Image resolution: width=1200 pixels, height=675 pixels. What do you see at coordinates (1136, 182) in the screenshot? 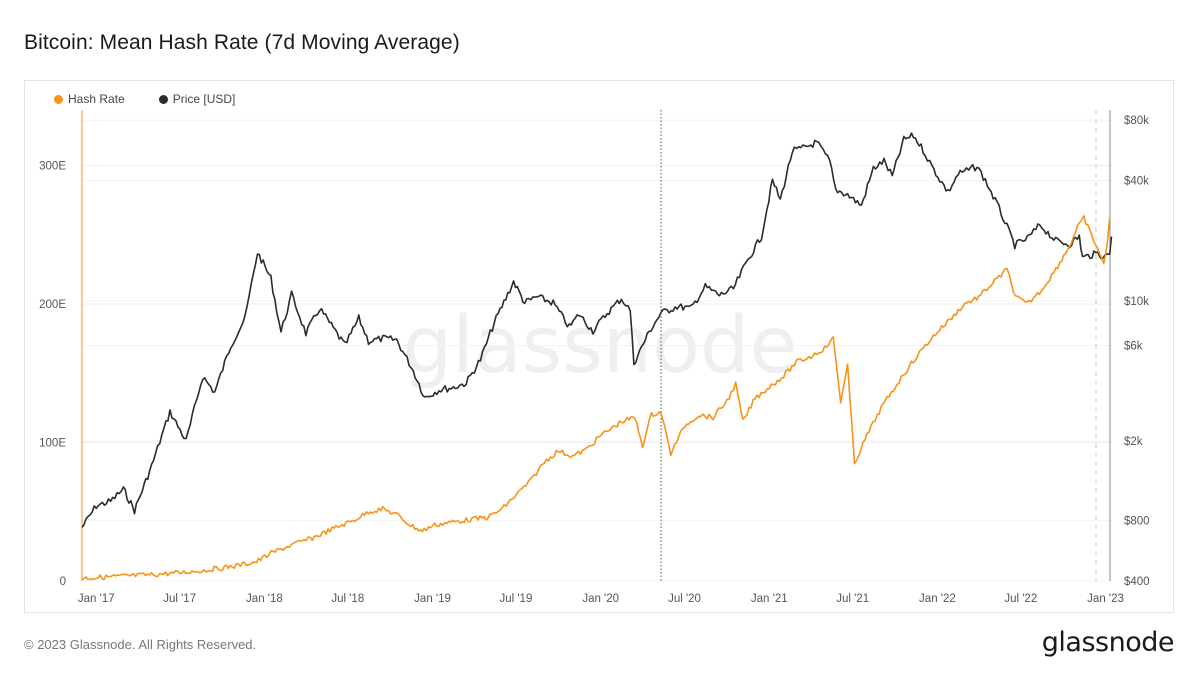
I see `y-right-tick-label: $40k` at bounding box center [1136, 182].